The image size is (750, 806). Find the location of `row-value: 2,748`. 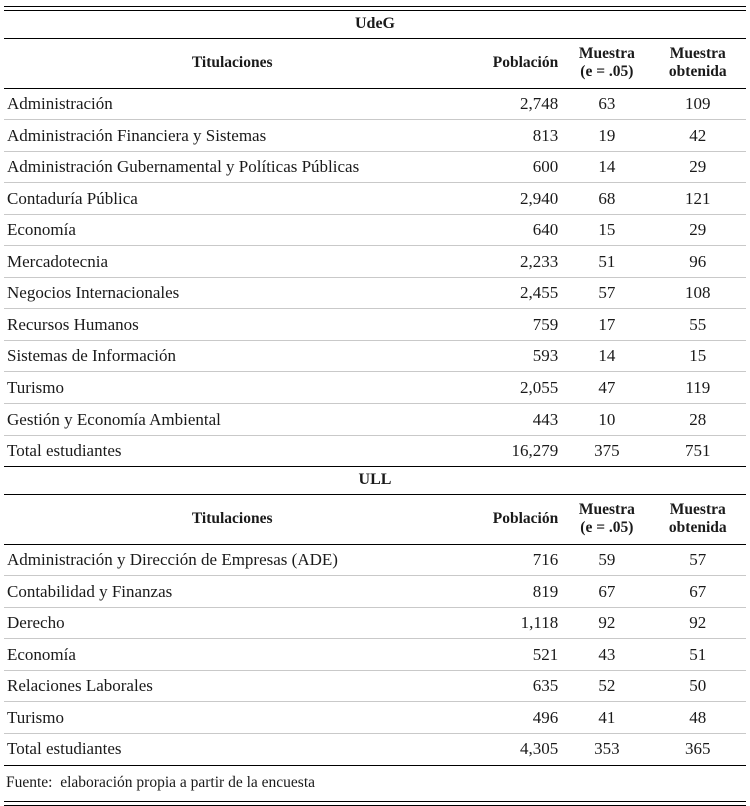

row-value: 2,748 is located at coordinates (512, 104).